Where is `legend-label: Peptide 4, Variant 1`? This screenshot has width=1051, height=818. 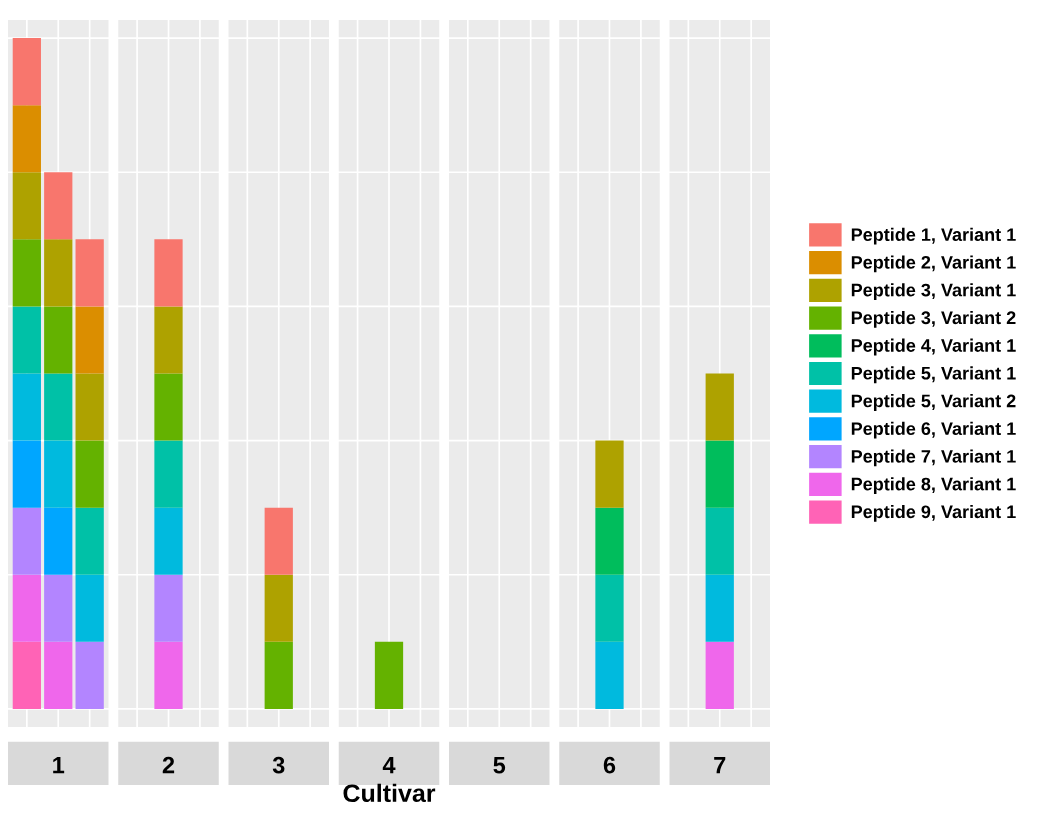
legend-label: Peptide 4, Variant 1 is located at coordinates (933, 347).